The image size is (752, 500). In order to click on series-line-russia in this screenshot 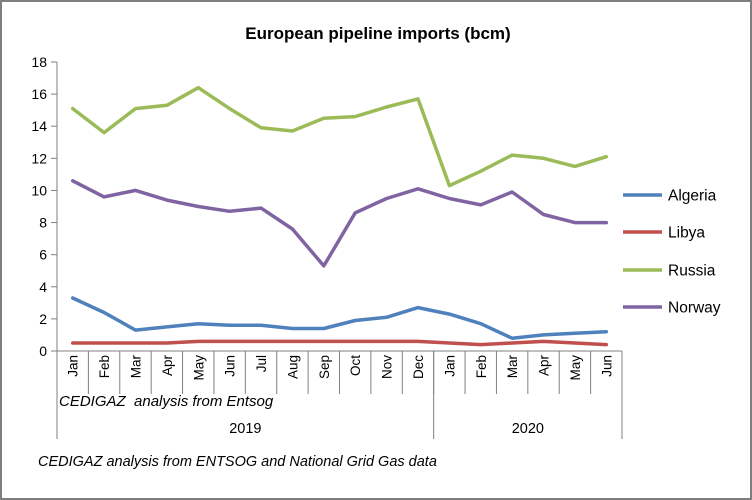, I will do `click(339, 136)`.